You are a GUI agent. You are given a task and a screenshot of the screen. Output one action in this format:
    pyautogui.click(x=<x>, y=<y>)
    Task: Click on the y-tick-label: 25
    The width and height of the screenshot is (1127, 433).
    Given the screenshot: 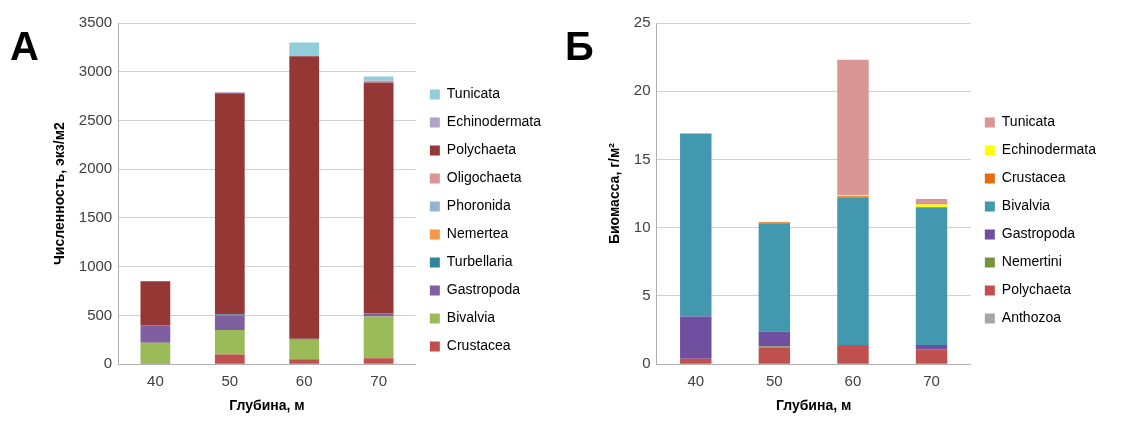 What is the action you would take?
    pyautogui.click(x=642, y=22)
    